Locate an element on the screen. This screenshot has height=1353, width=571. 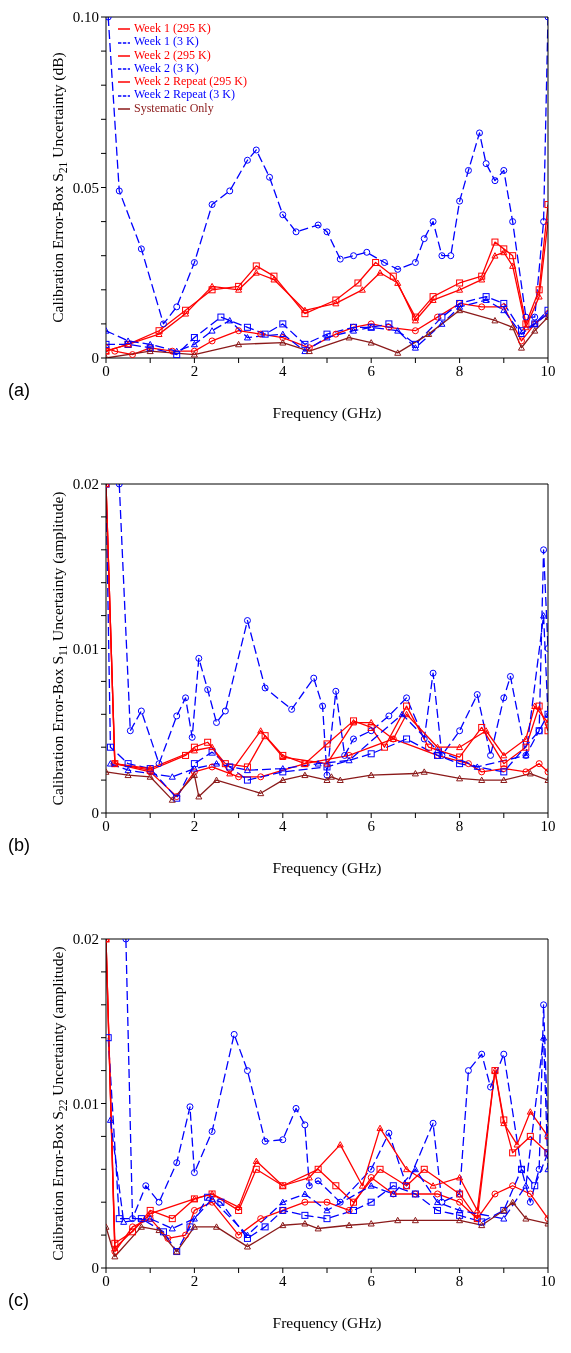
legend-label: Systematic Only is located at coordinates (174, 107).